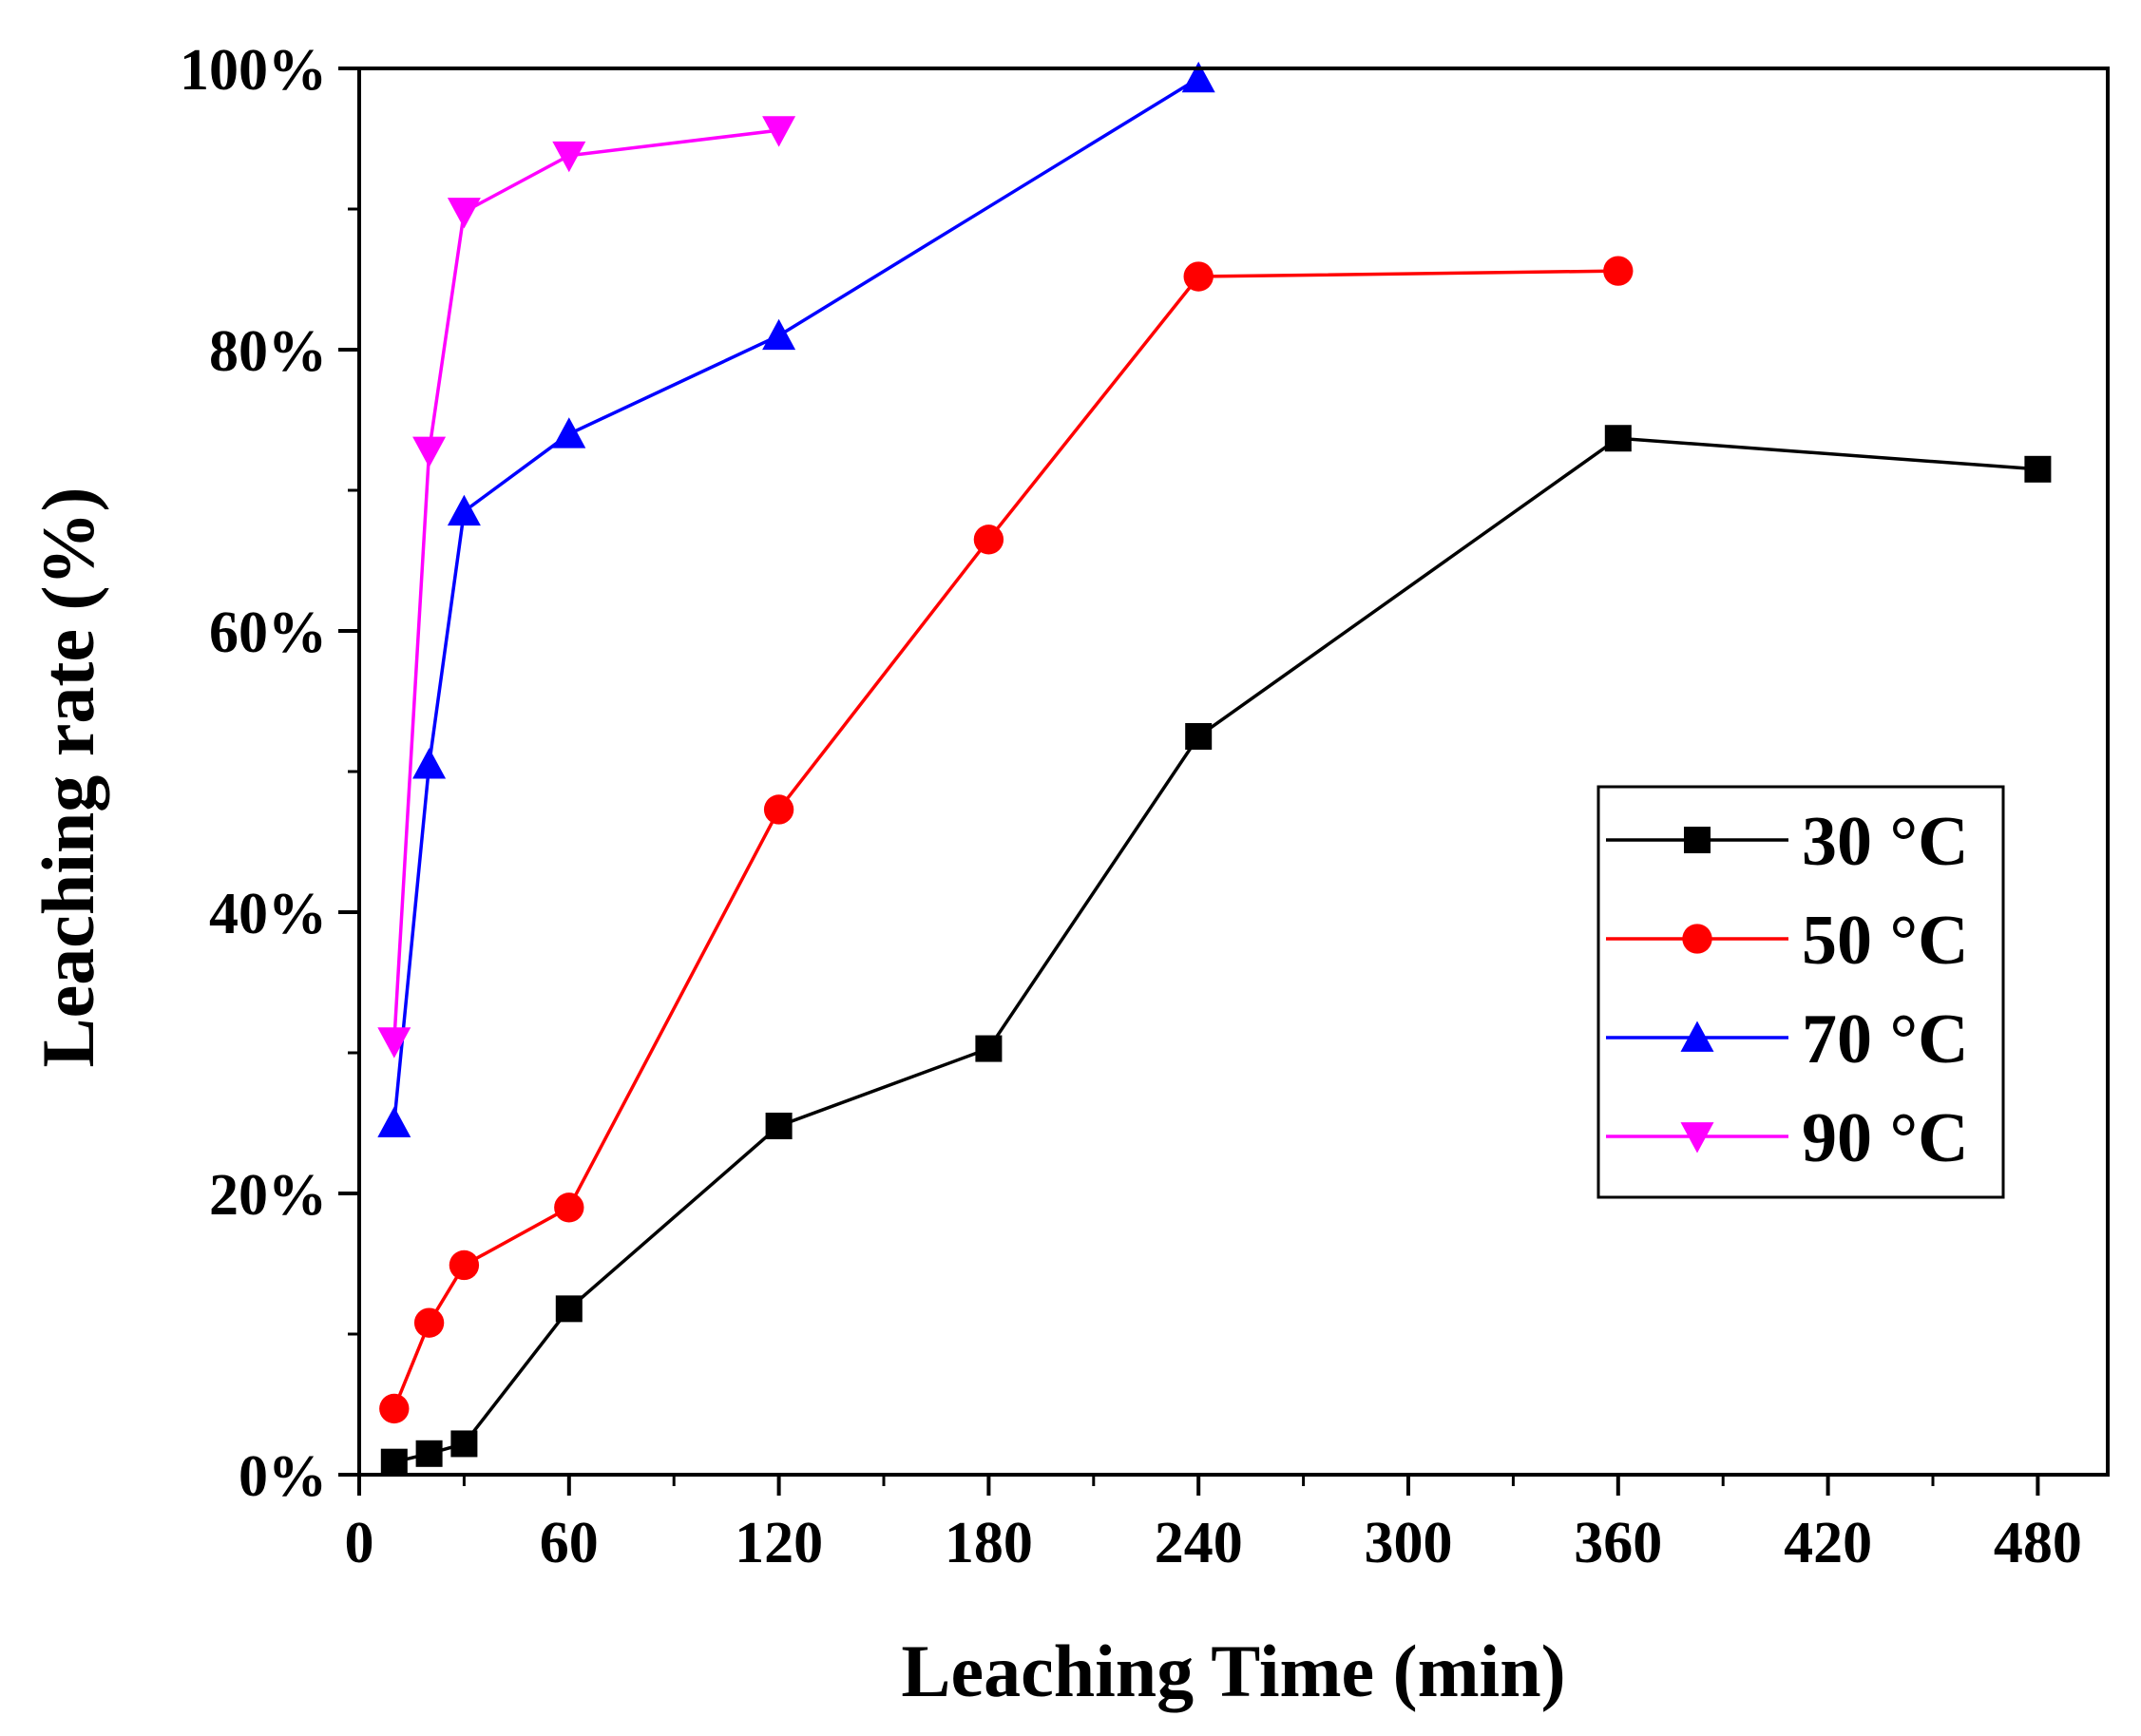 The height and width of the screenshot is (1736, 2141). Describe the element at coordinates (1885, 842) in the screenshot. I see `legend-label-30C: 30 °C` at that location.